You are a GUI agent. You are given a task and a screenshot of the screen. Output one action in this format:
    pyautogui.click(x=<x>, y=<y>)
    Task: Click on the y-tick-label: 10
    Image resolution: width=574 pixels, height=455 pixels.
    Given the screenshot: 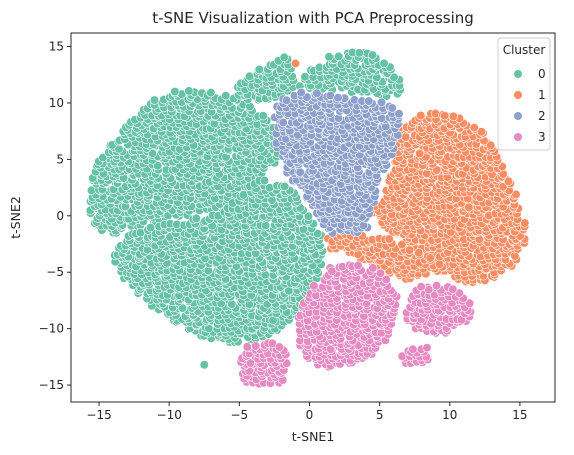 What is the action you would take?
    pyautogui.click(x=56, y=103)
    